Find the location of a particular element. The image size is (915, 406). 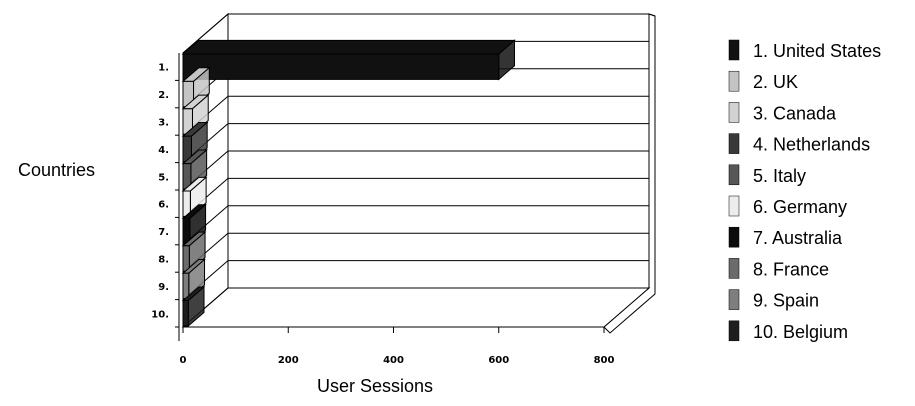

legend-label: 1. United States is located at coordinates (817, 51).